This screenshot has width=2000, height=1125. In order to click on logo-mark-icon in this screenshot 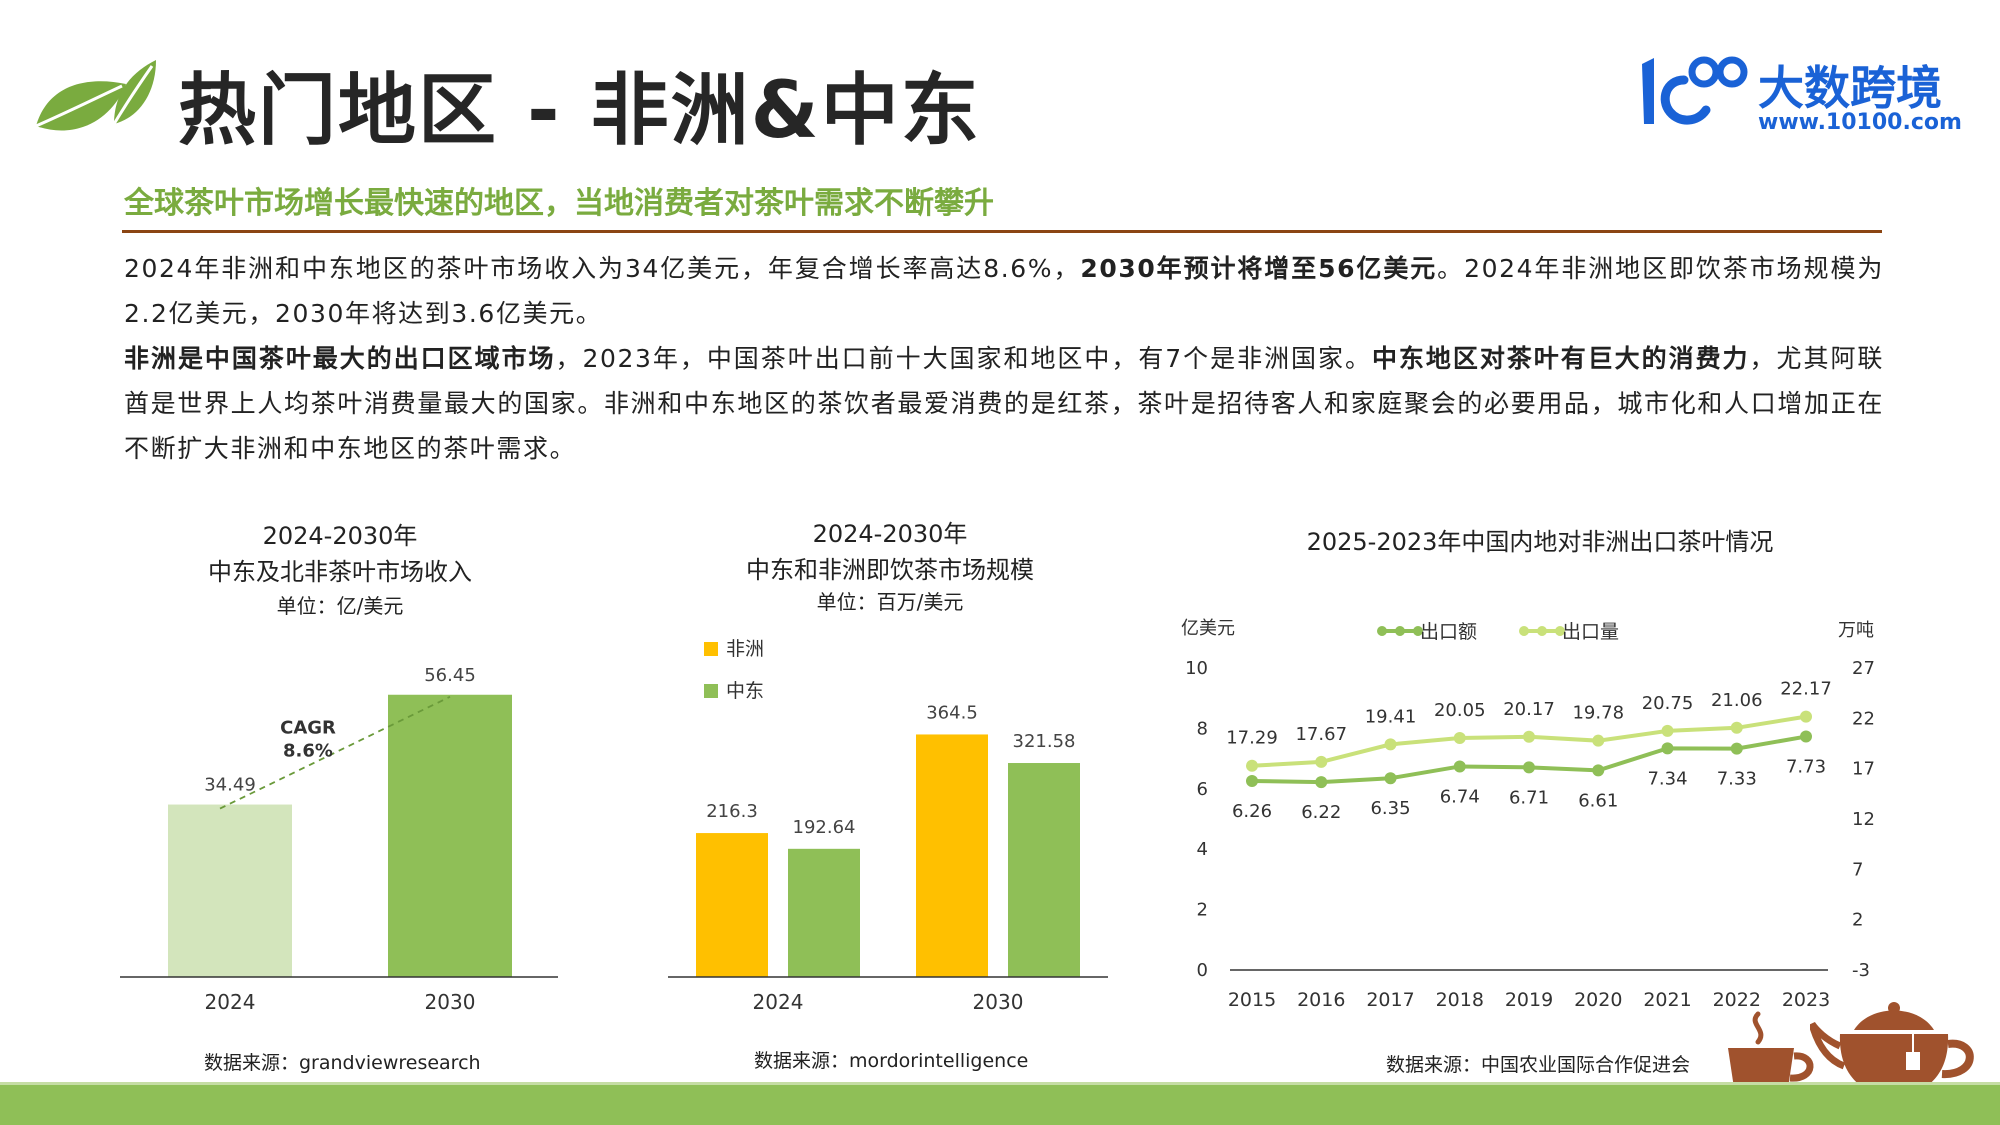, I will do `click(1696, 91)`.